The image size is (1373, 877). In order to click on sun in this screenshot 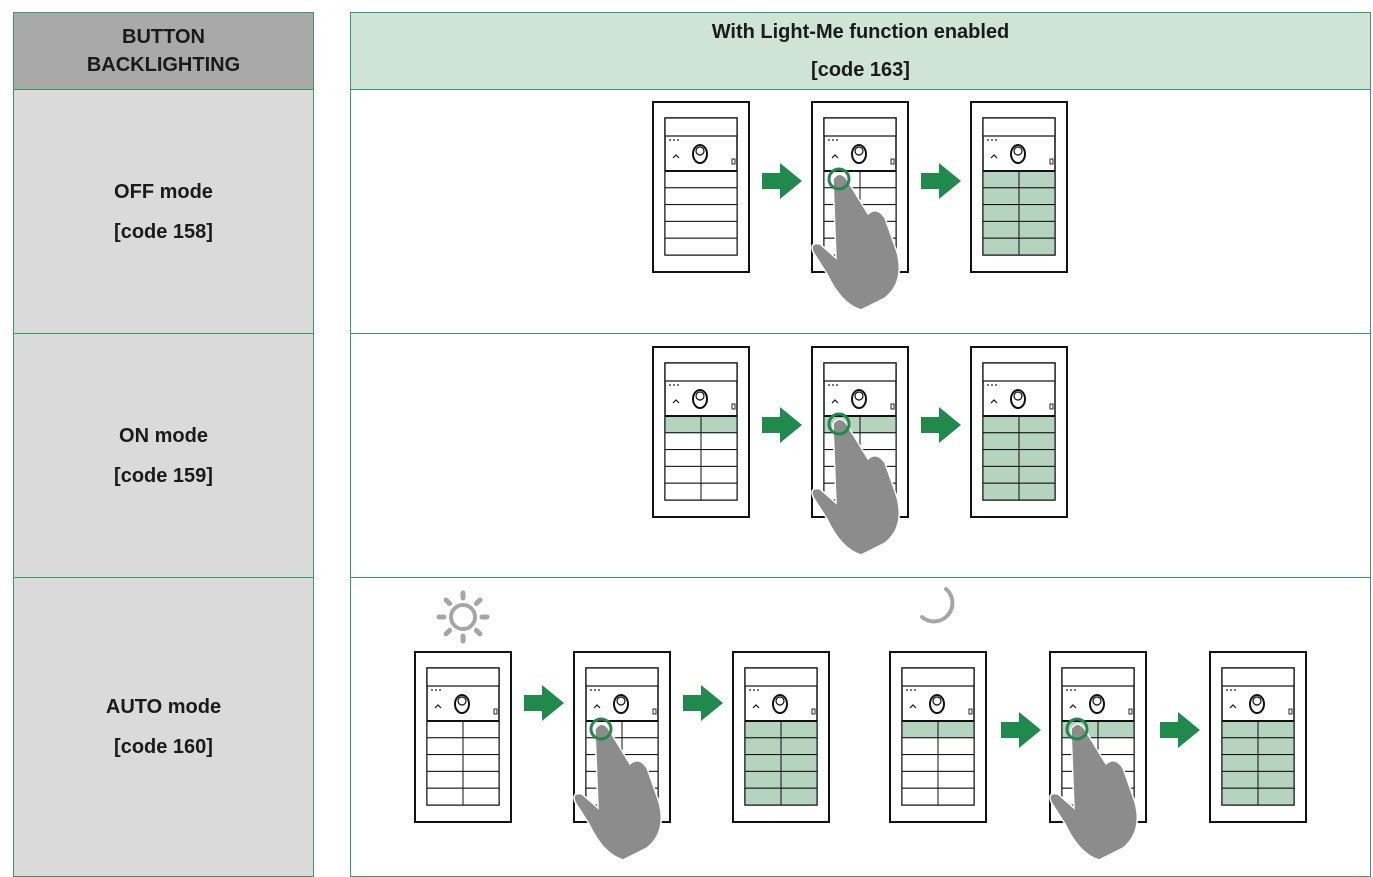, I will do `click(463, 617)`.